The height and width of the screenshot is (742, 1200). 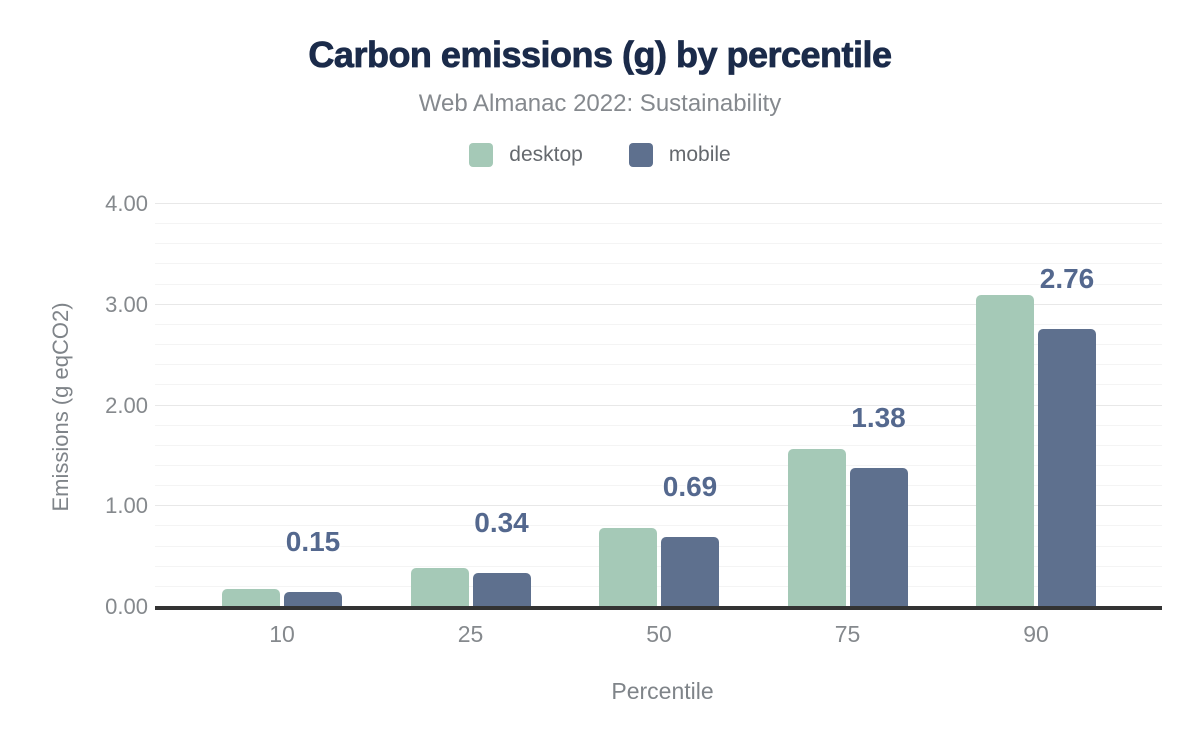 I want to click on data-label-mobile-p25: 0.34, so click(x=501, y=522).